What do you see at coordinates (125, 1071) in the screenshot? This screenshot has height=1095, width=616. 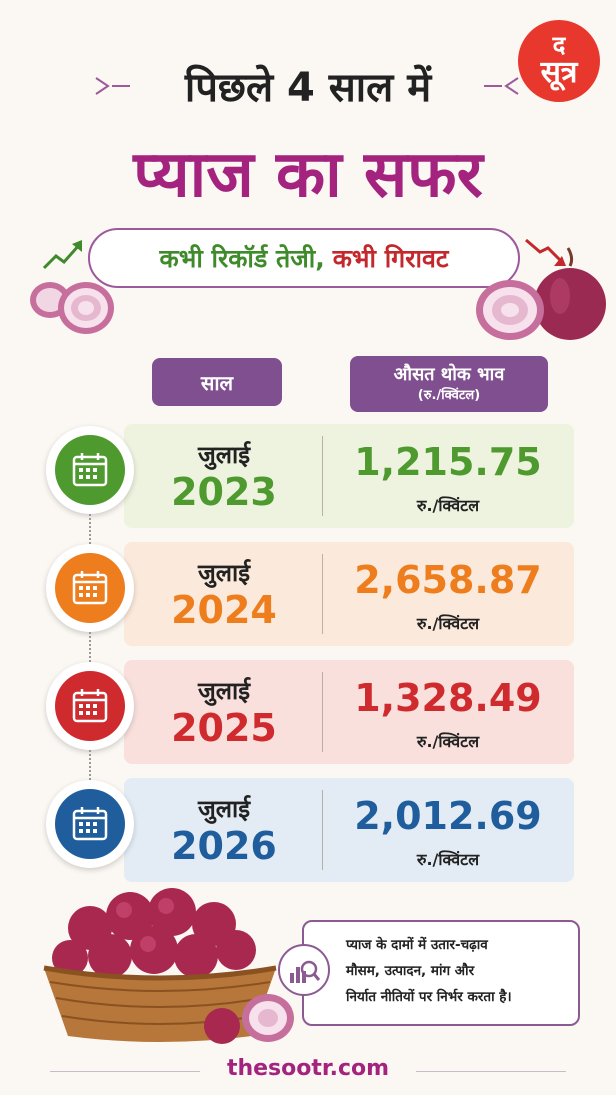 I see `footer-rule-left` at bounding box center [125, 1071].